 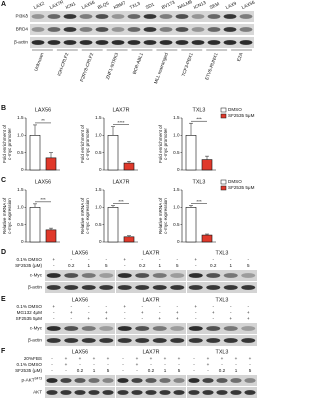 I want to click on lane-label: LAX56, so click(x=248, y=5).